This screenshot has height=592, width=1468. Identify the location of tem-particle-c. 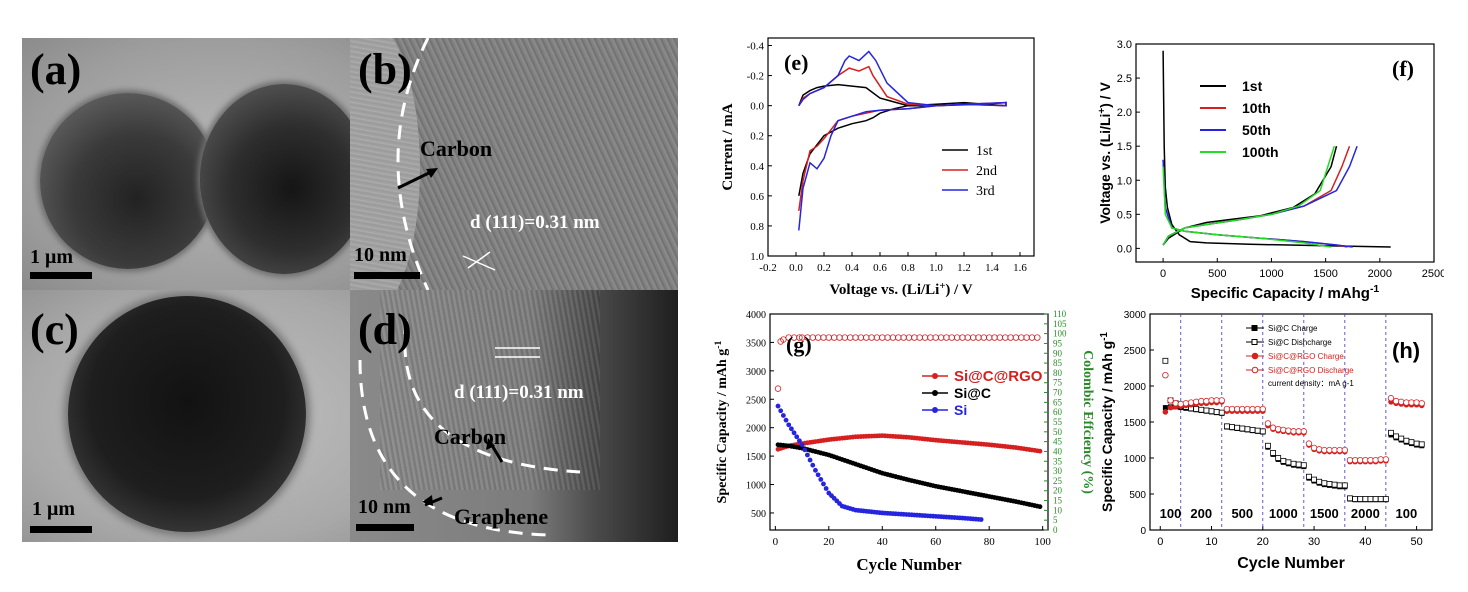
(187, 414).